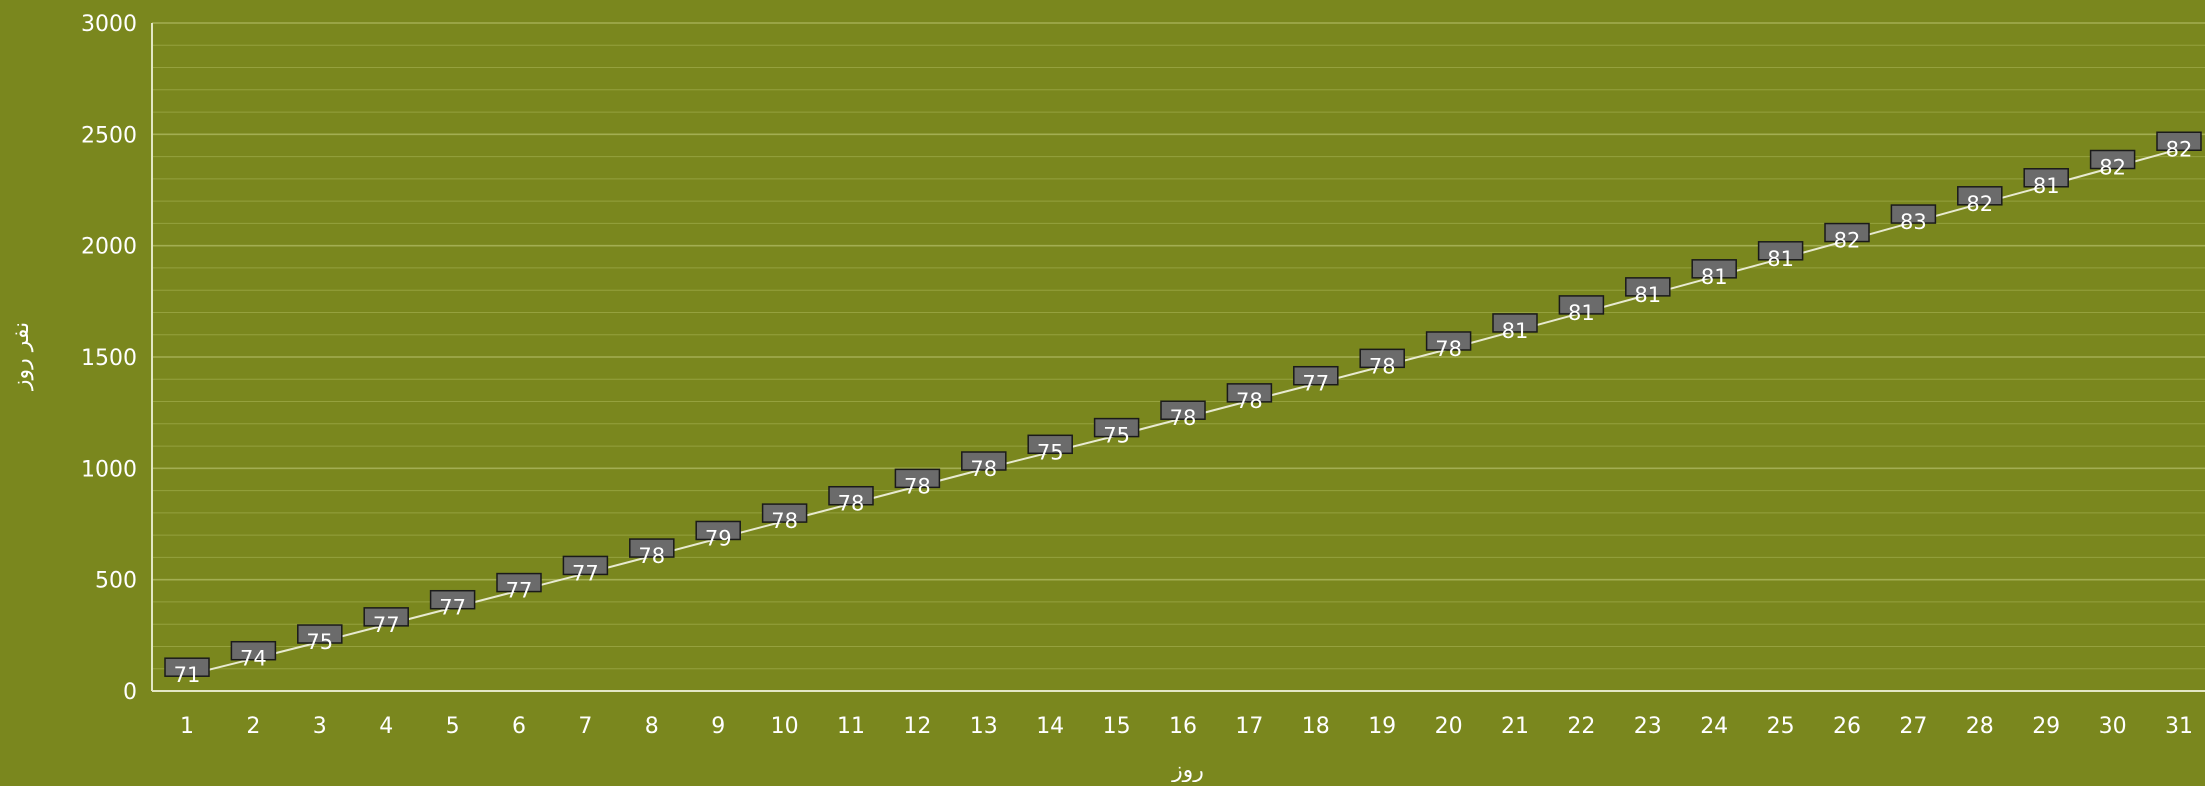 The width and height of the screenshot is (2205, 786). I want to click on x-tick-label: 30, so click(2113, 726).